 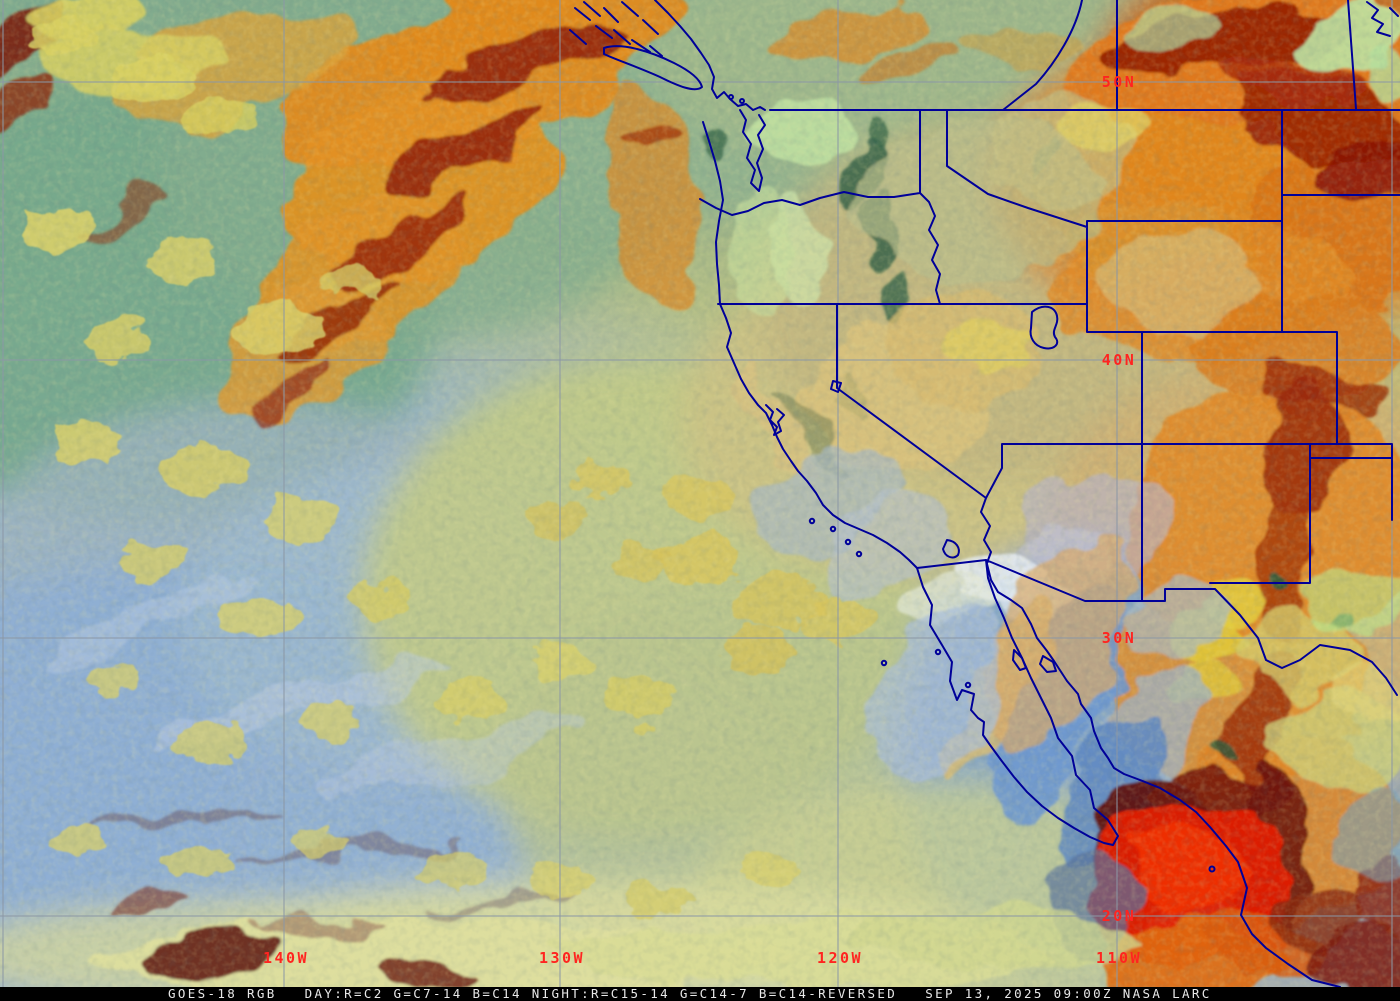 What do you see at coordinates (1119, 638) in the screenshot?
I see `latitude-label: 30N` at bounding box center [1119, 638].